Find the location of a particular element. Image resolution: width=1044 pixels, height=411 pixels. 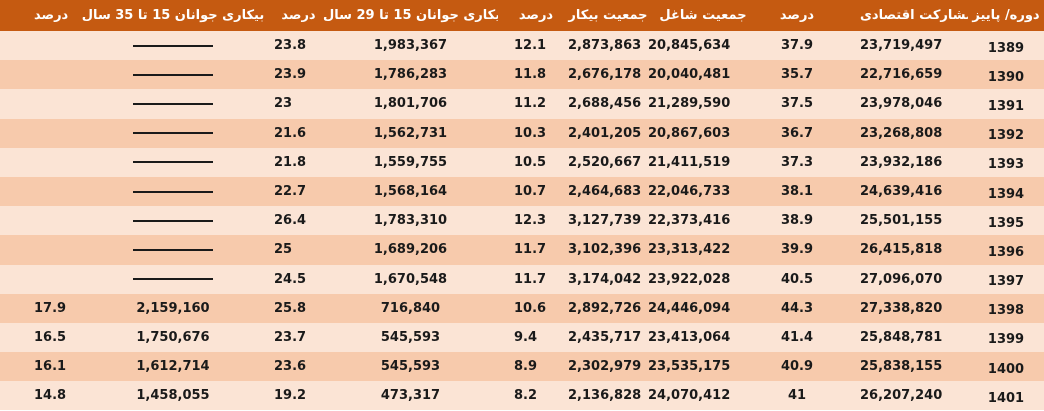

cell-unemployed-population: 2,892,726 is located at coordinates (605, 308).